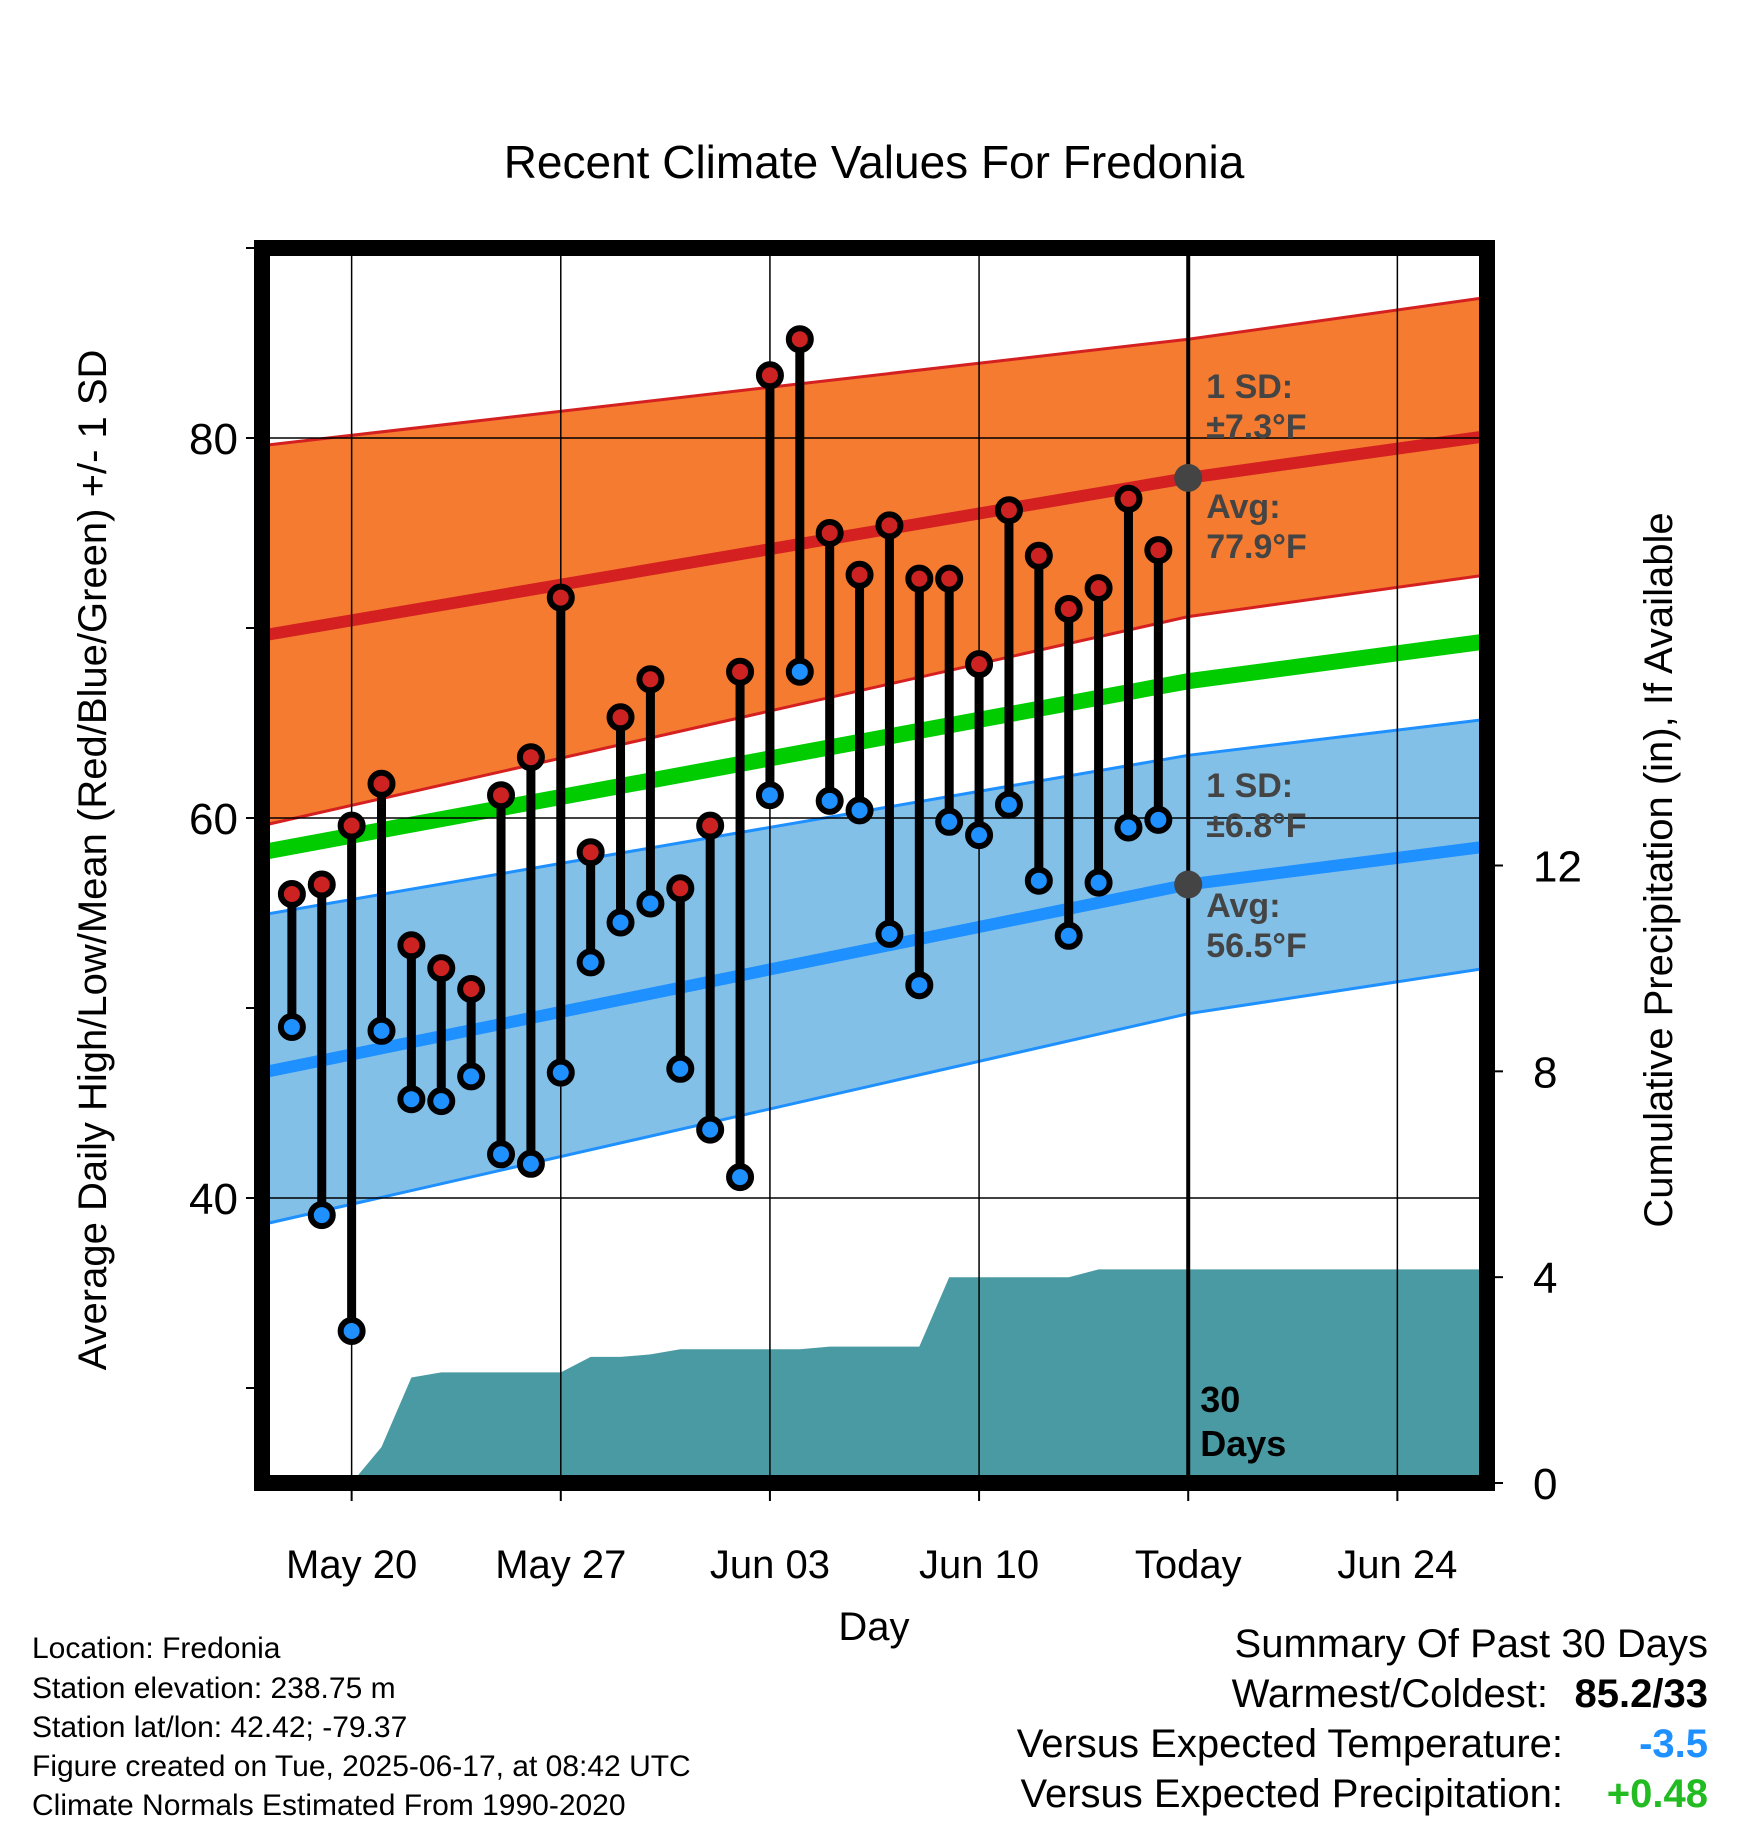  I want to click on summary-temp-label: Versus Expected Temperature:, so click(1289, 1744).